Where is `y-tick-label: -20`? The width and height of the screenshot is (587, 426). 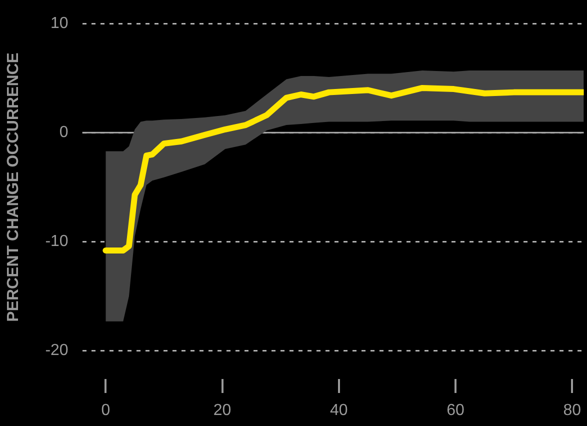
y-tick-label: -20 is located at coordinates (56, 351).